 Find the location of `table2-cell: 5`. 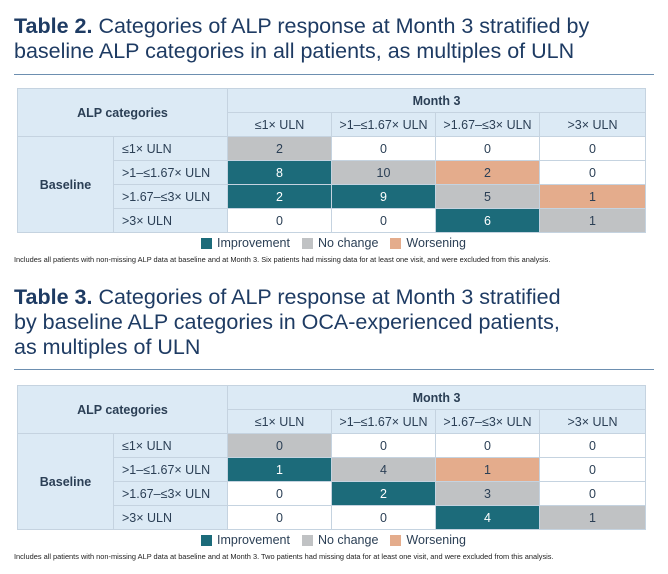

table2-cell: 5 is located at coordinates (487, 196).